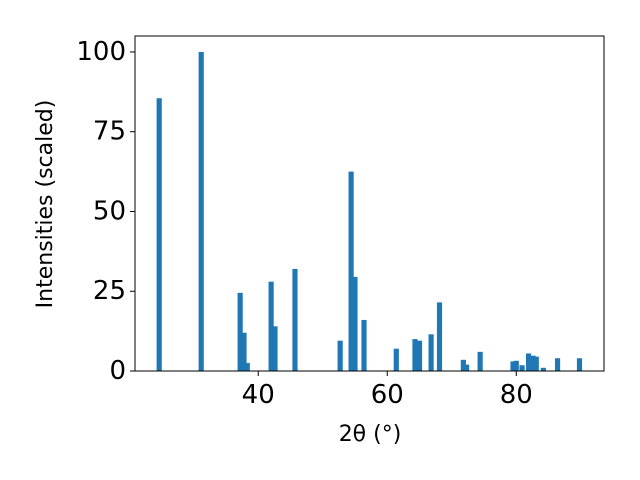 This screenshot has height=480, width=640. What do you see at coordinates (370, 434) in the screenshot?
I see `x-axis-label: 2θ (°)` at bounding box center [370, 434].